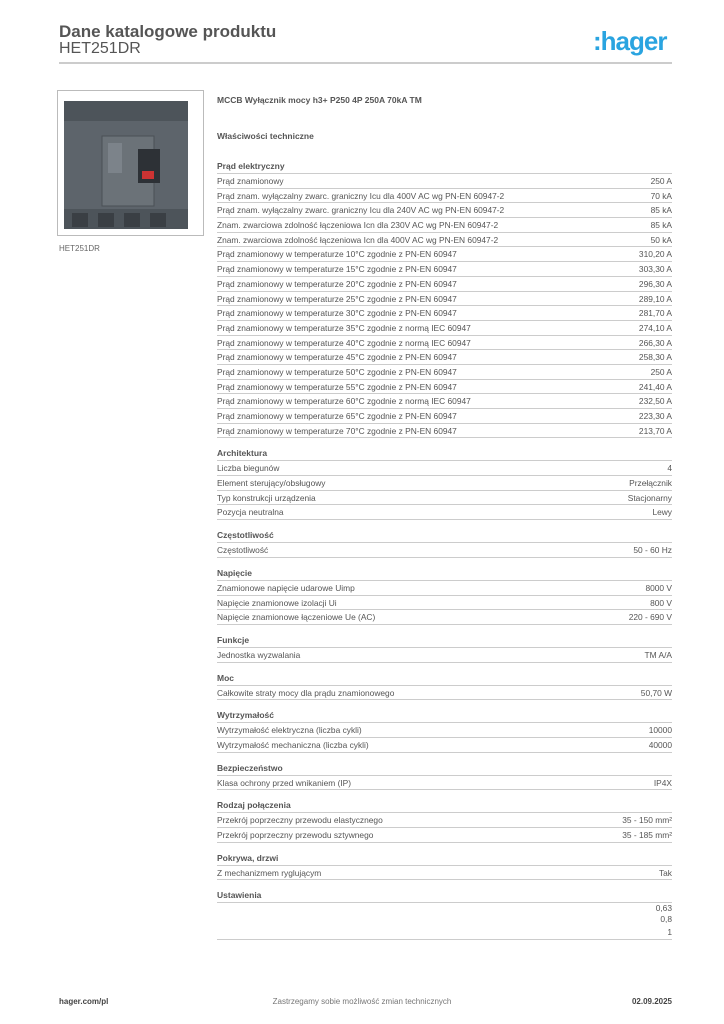 Image resolution: width=724 pixels, height=1024 pixels. Describe the element at coordinates (650, 483) in the screenshot. I see `spec-value: Przełącznik` at that location.